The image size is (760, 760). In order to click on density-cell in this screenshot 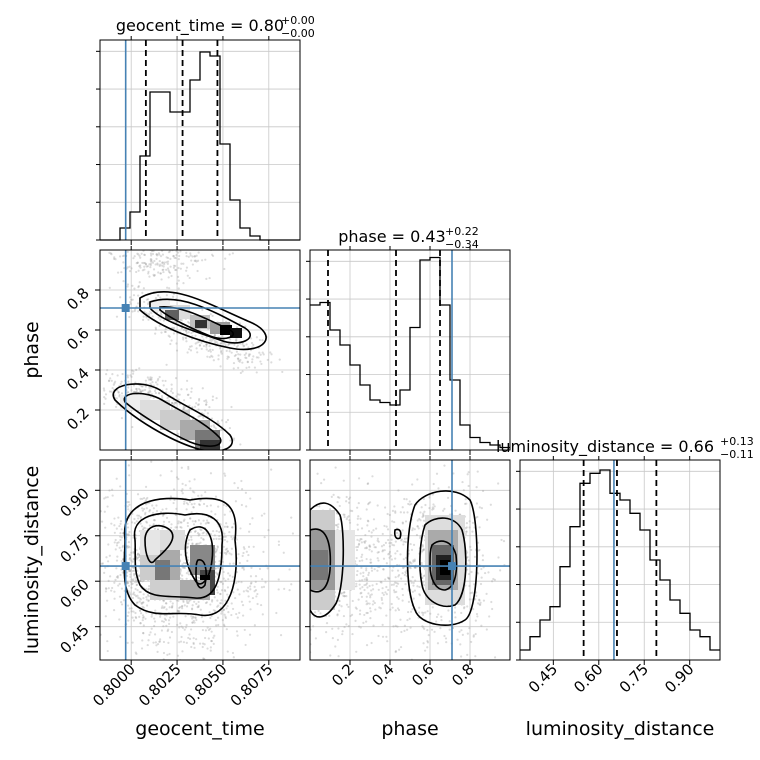, I will do `click(195, 590)`.